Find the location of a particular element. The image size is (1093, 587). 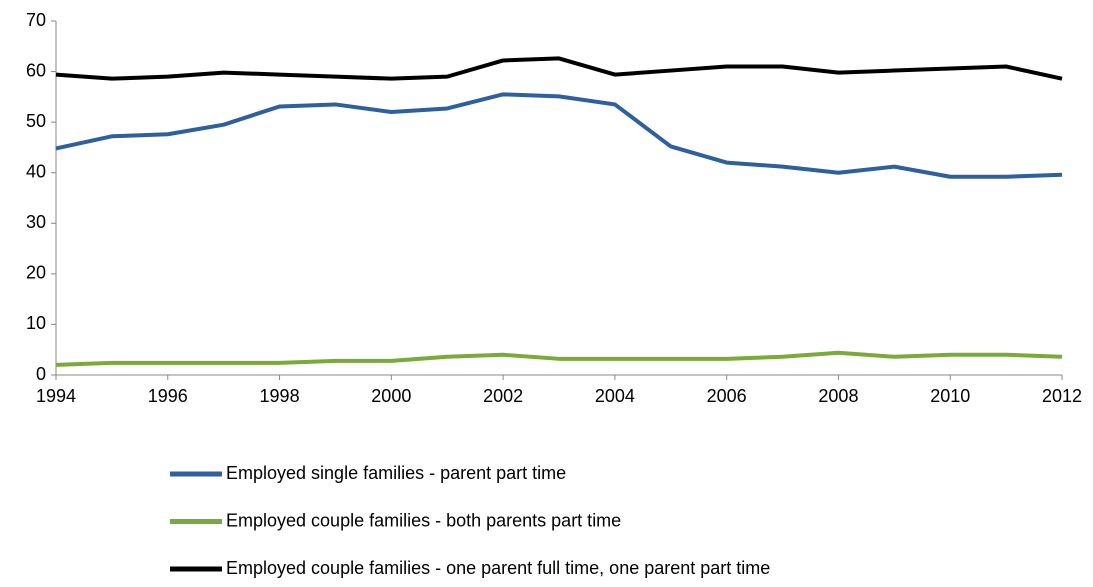

x-tick-label: 2006 is located at coordinates (727, 396).